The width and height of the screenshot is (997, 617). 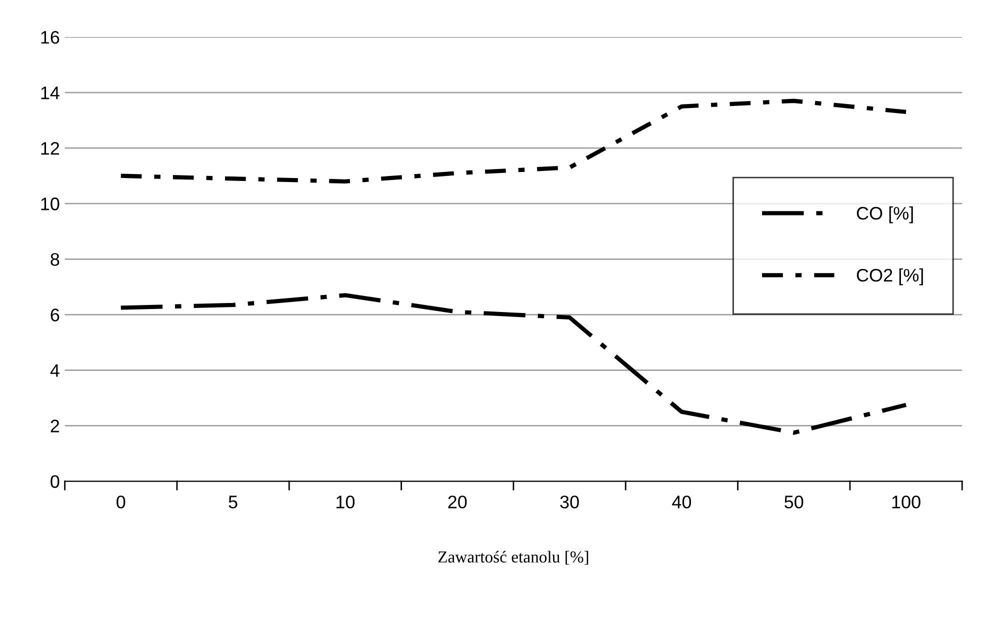 I want to click on y-tick-label: 2, so click(x=55, y=426).